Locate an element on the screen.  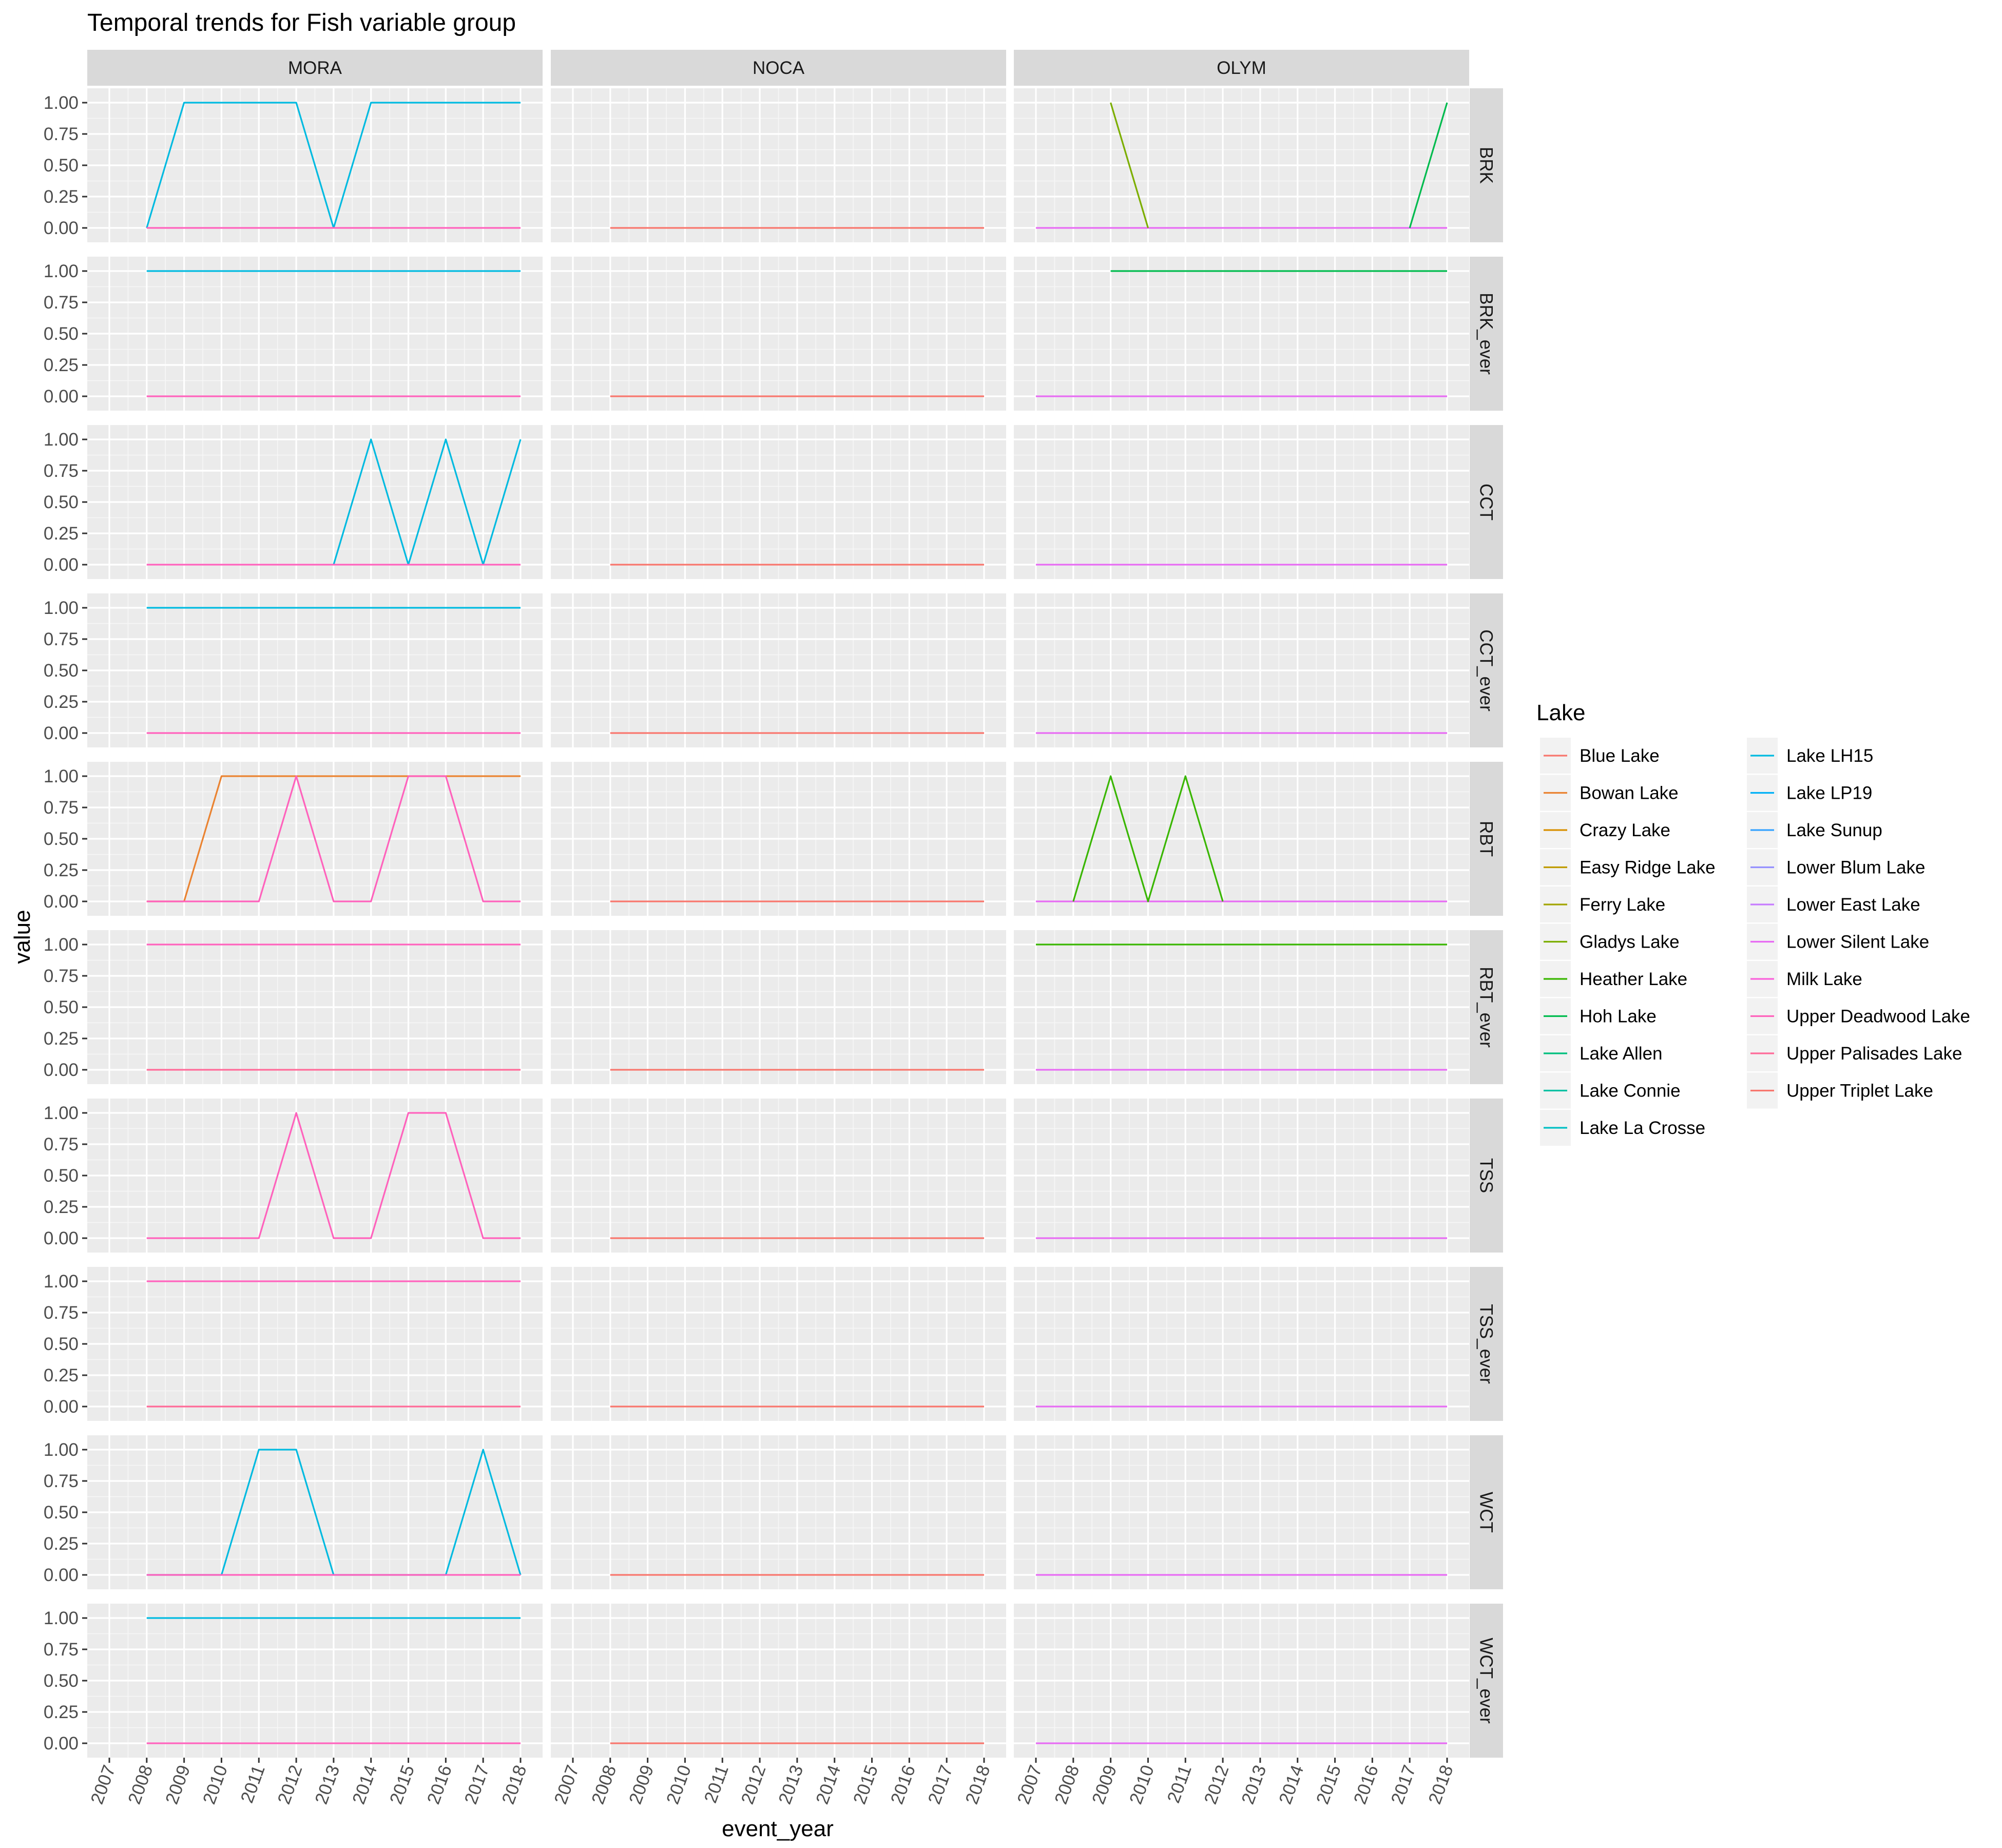
facet-label-tss-ever: TSS_ever is located at coordinates (1486, 1344).